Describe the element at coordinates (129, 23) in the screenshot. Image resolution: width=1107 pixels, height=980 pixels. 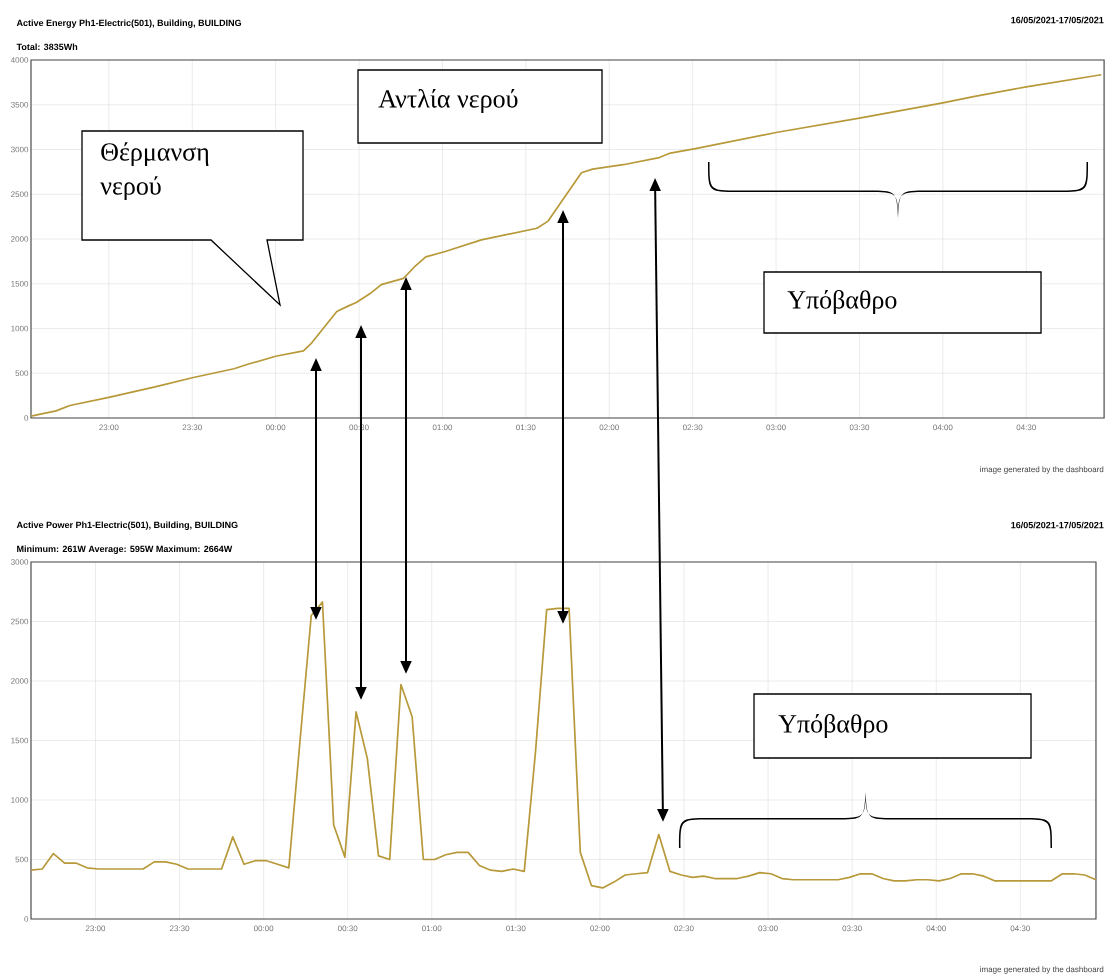
I see `chart-title: Active Energy Ph1-Electric(501), Building, BUILDING` at that location.